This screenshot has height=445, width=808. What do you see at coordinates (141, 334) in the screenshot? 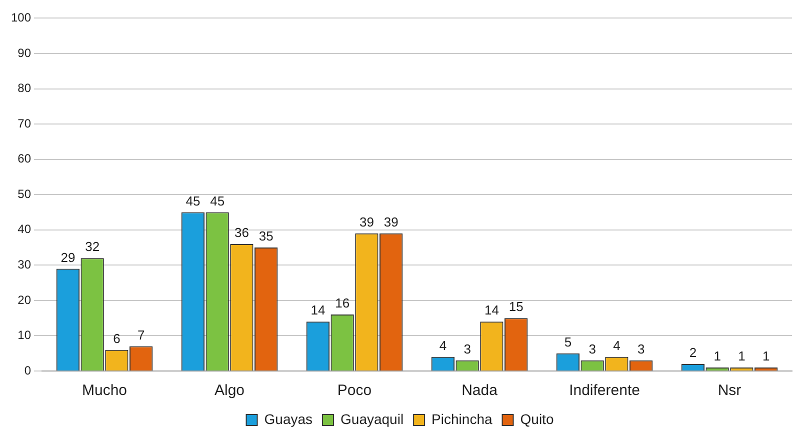
I see `data-label: 7` at bounding box center [141, 334].